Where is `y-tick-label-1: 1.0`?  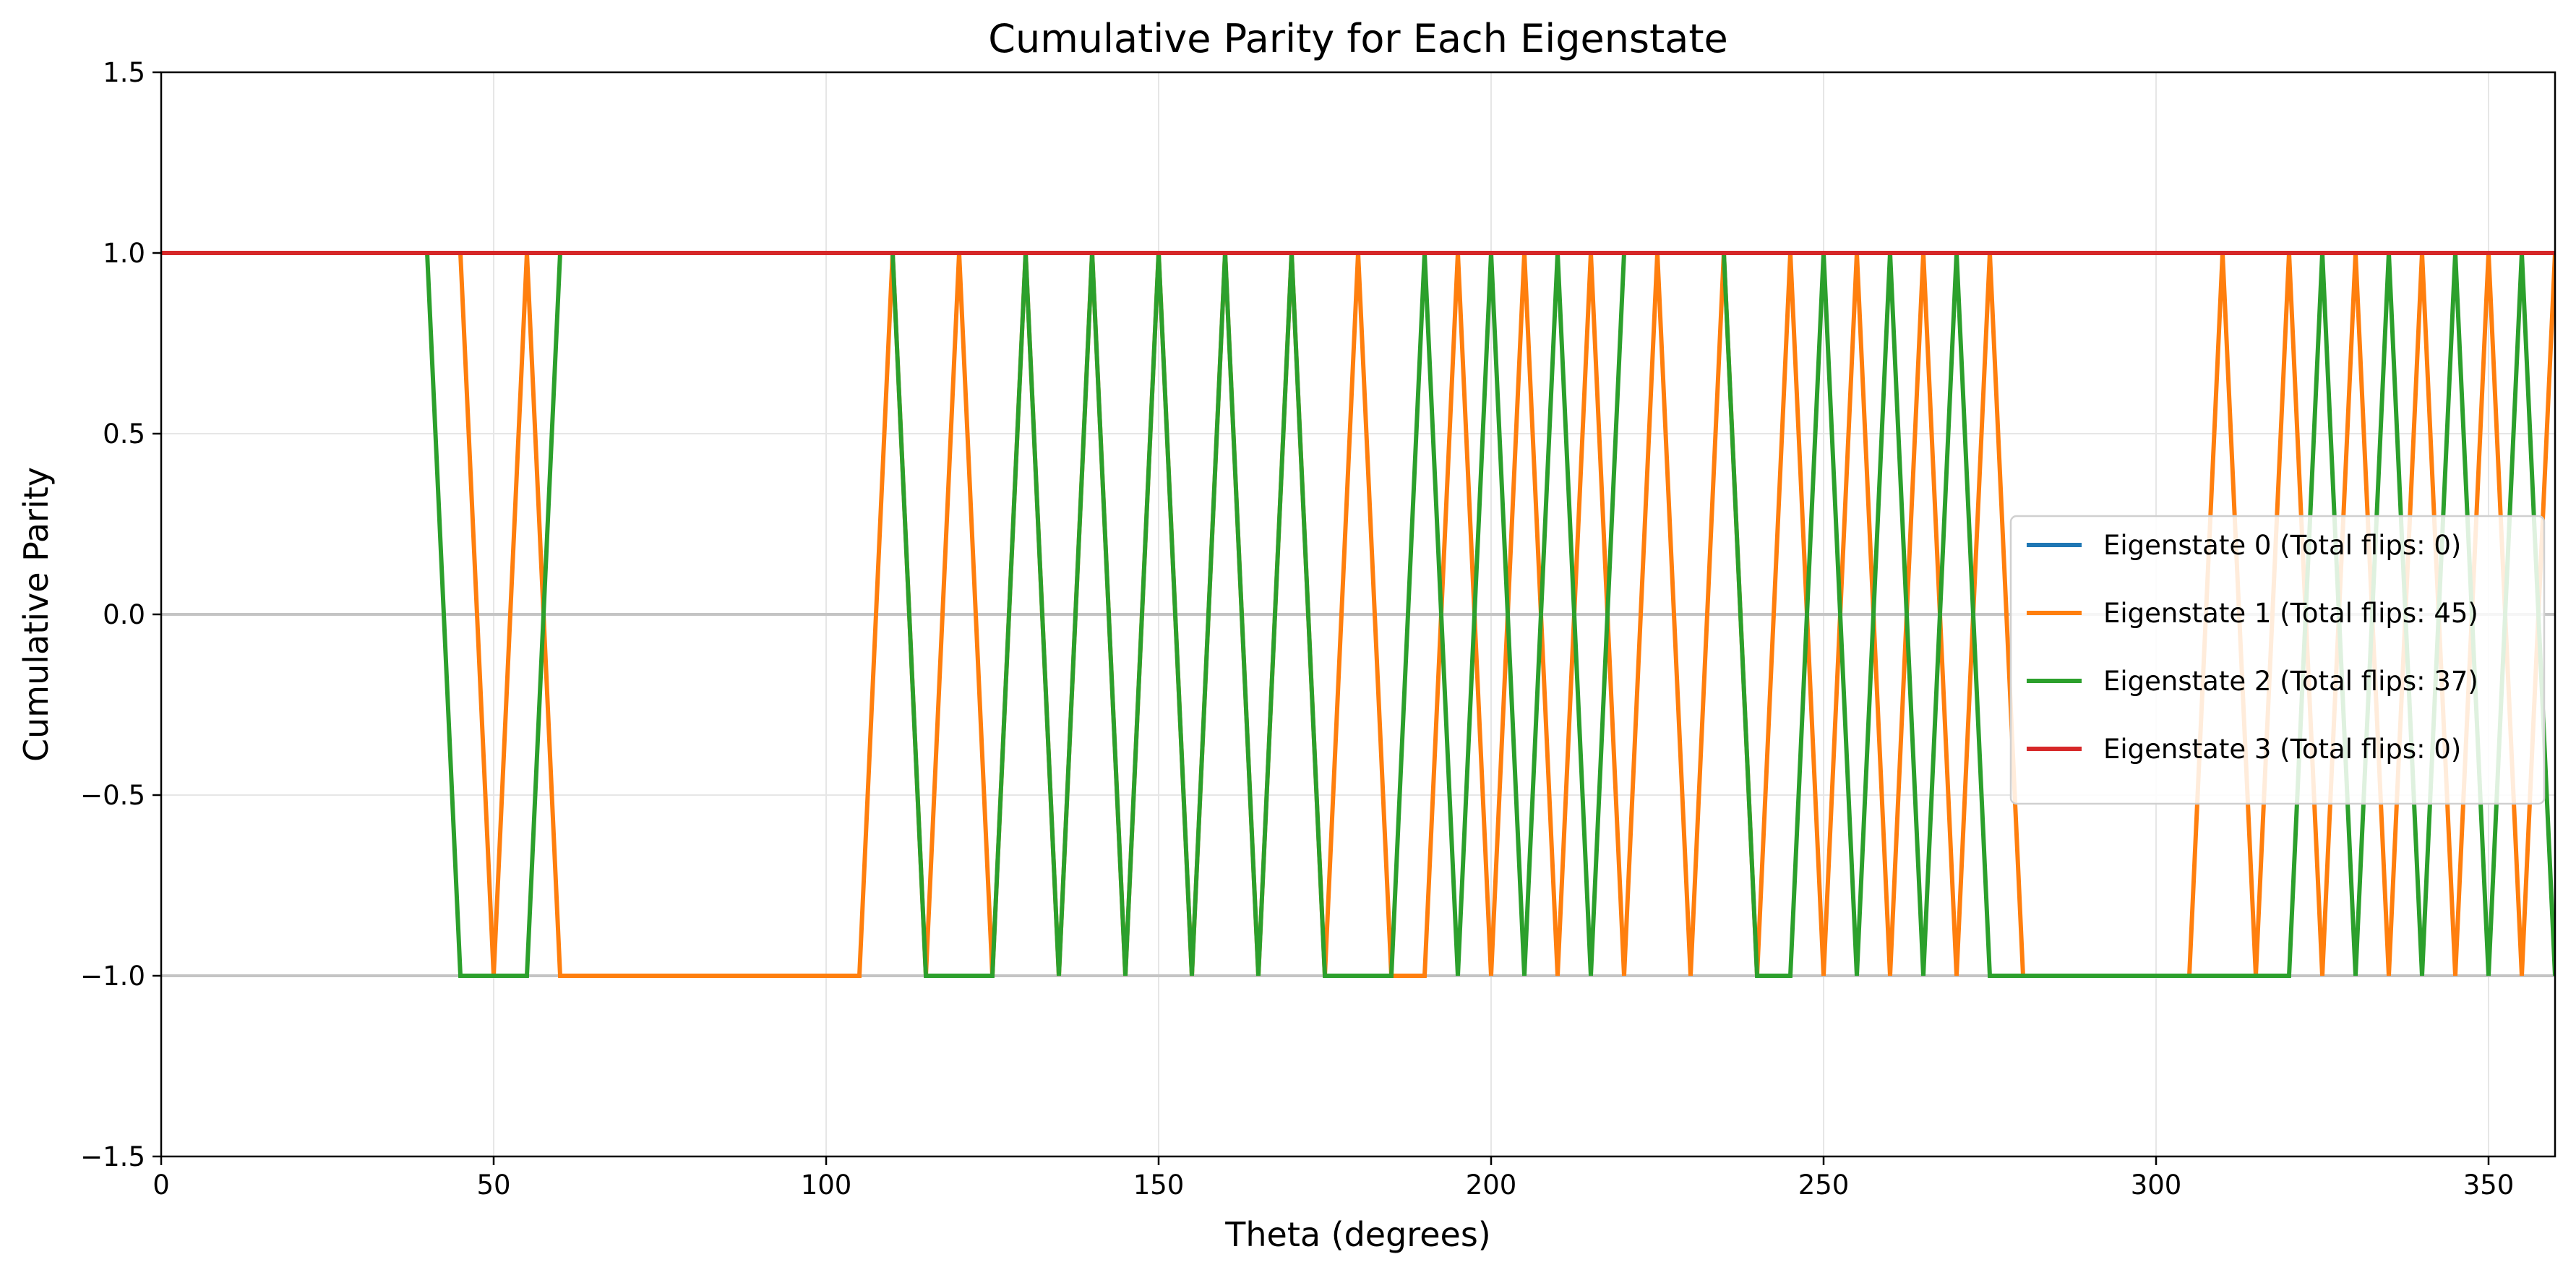 y-tick-label-1: 1.0 is located at coordinates (124, 253).